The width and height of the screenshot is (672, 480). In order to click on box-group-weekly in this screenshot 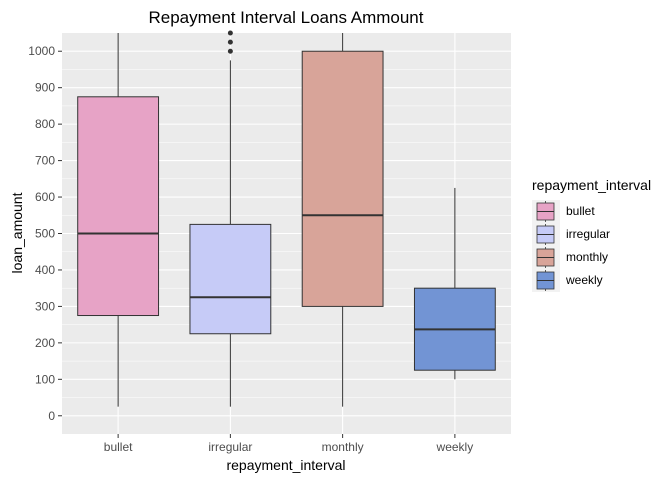, I will do `click(454, 283)`.